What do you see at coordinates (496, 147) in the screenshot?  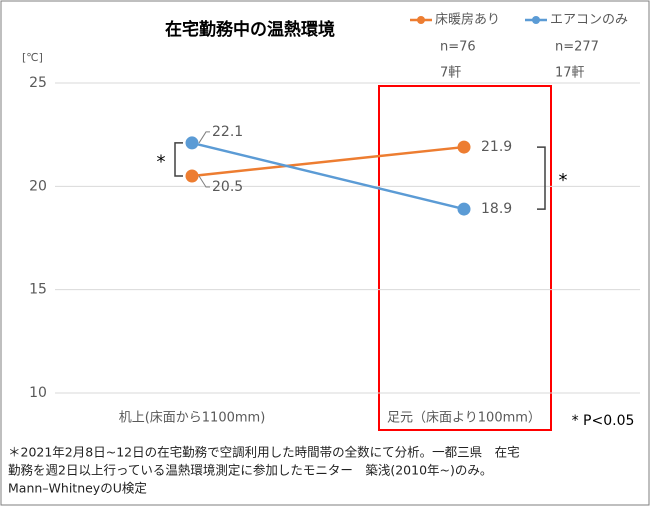 I see `data-label: 21.9` at bounding box center [496, 147].